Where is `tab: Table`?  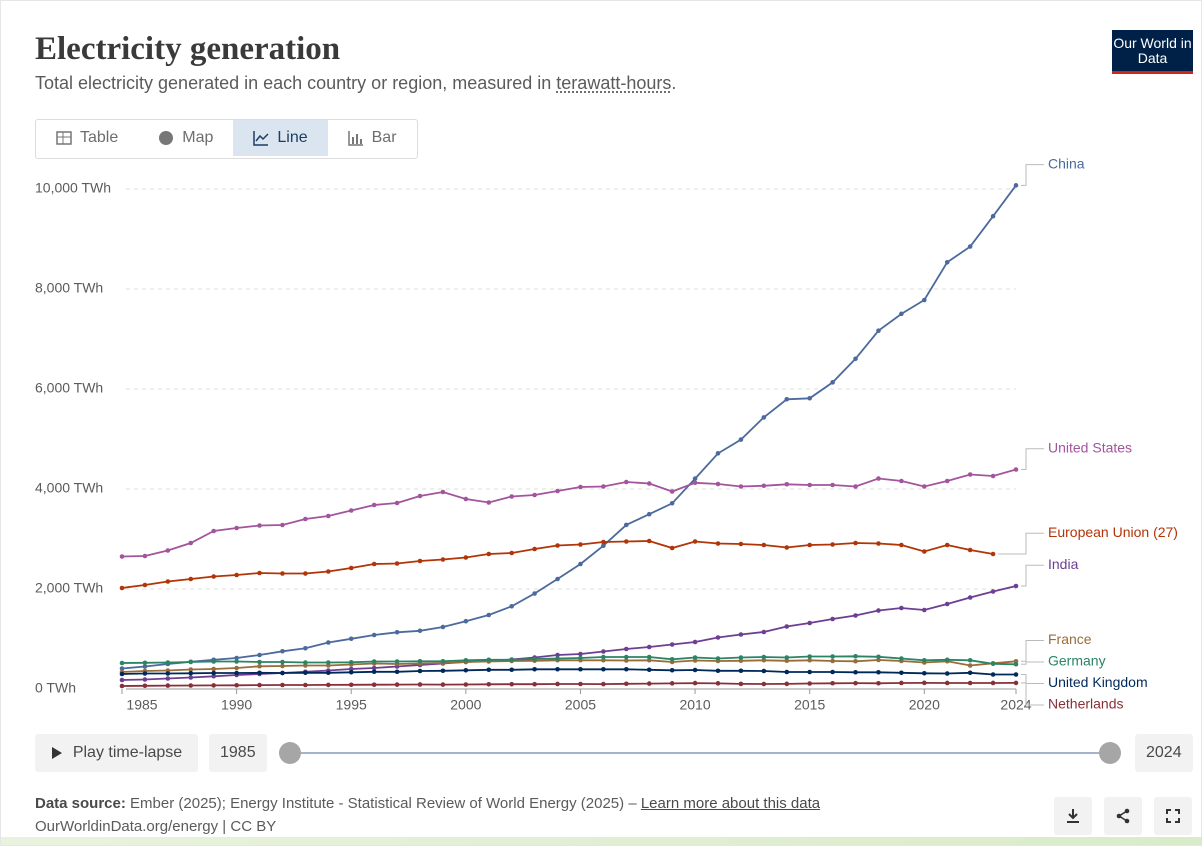 tab: Table is located at coordinates (87, 138).